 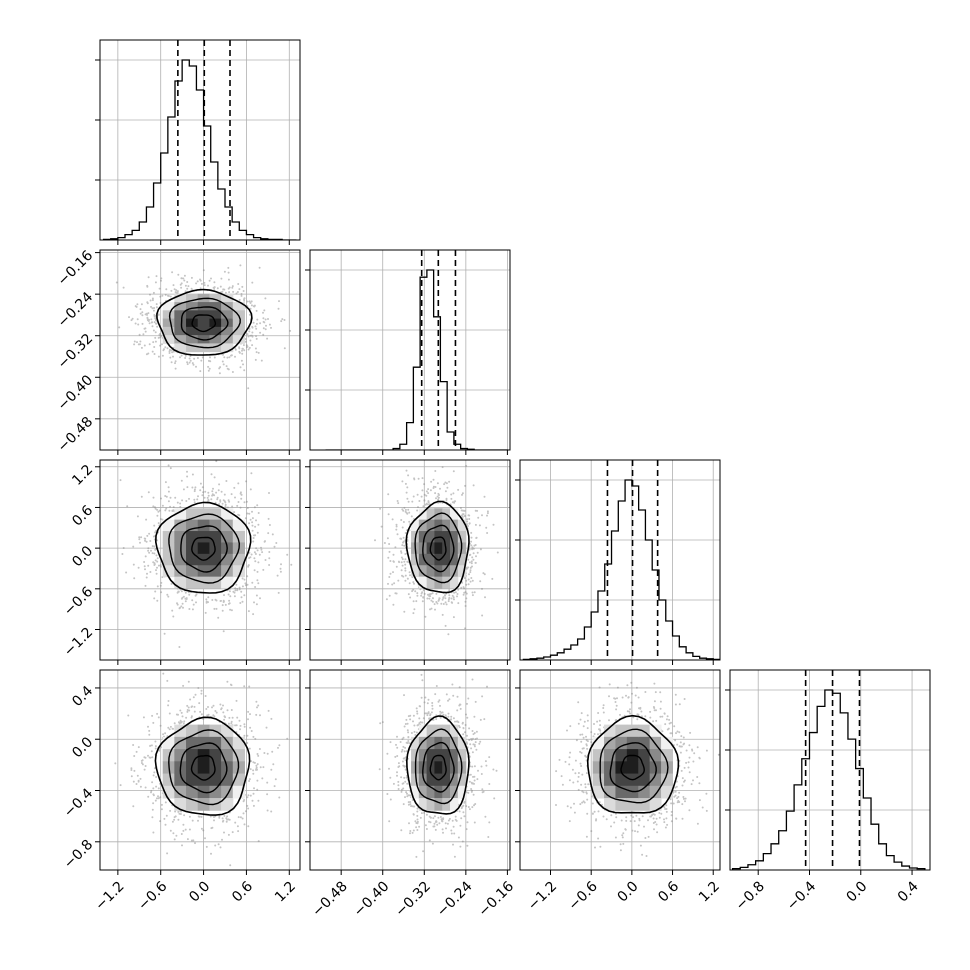 What do you see at coordinates (628, 891) in the screenshot?
I see `x-tick-label: 0.0` at bounding box center [628, 891].